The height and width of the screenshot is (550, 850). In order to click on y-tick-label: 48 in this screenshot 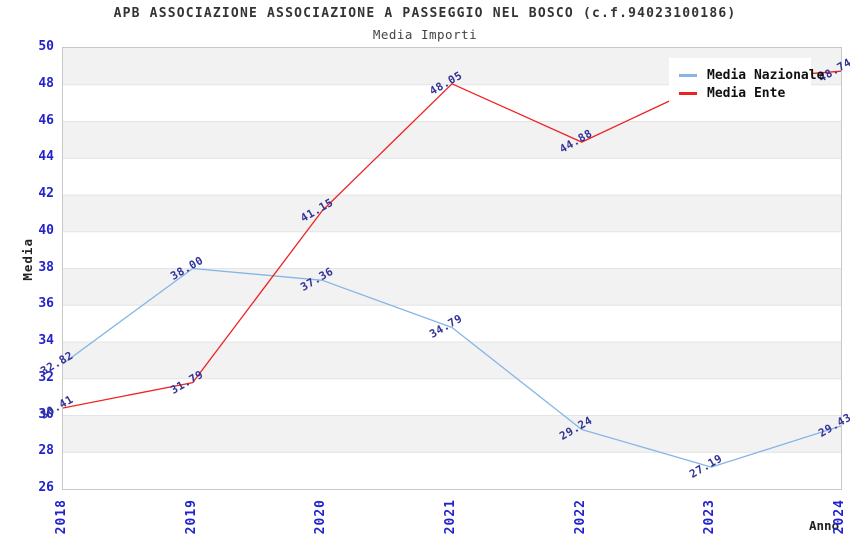, I will do `click(46, 83)`.